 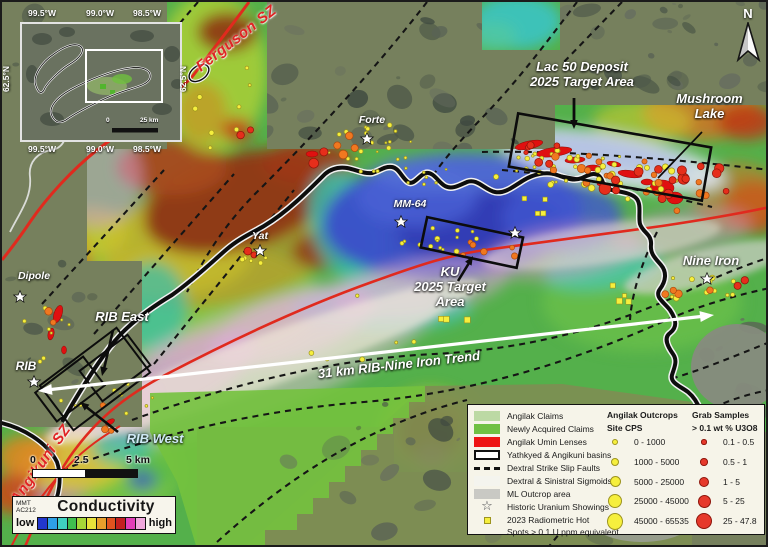 I want to click on rib-label: RIB, so click(x=26, y=366).